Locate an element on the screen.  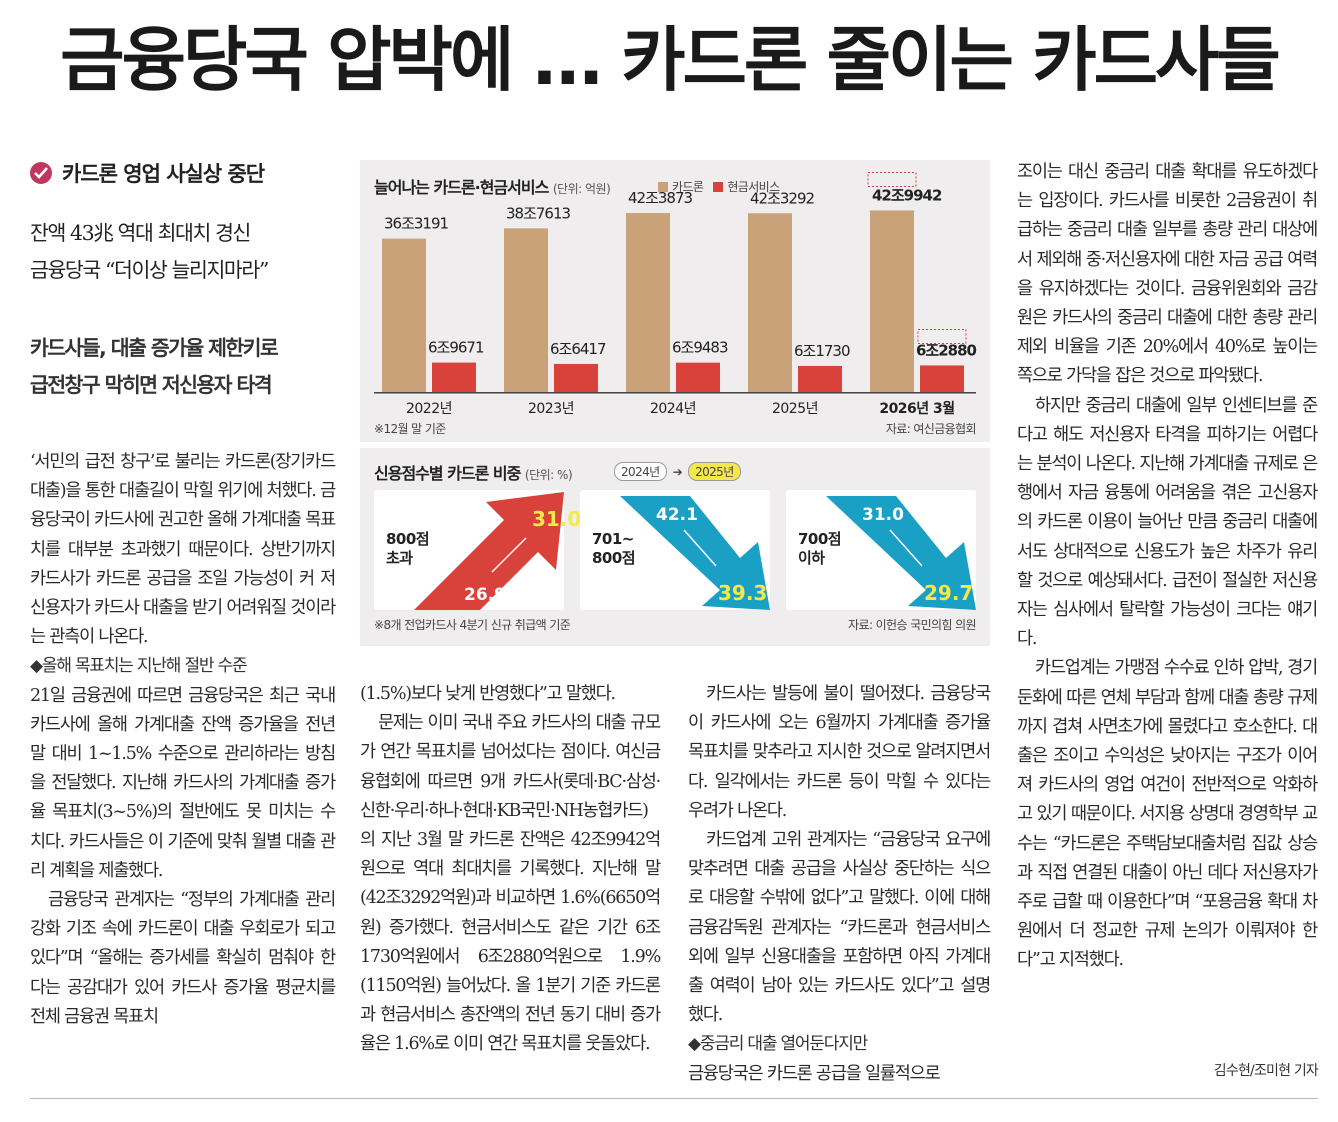
year-from: 2024년 is located at coordinates (640, 471).